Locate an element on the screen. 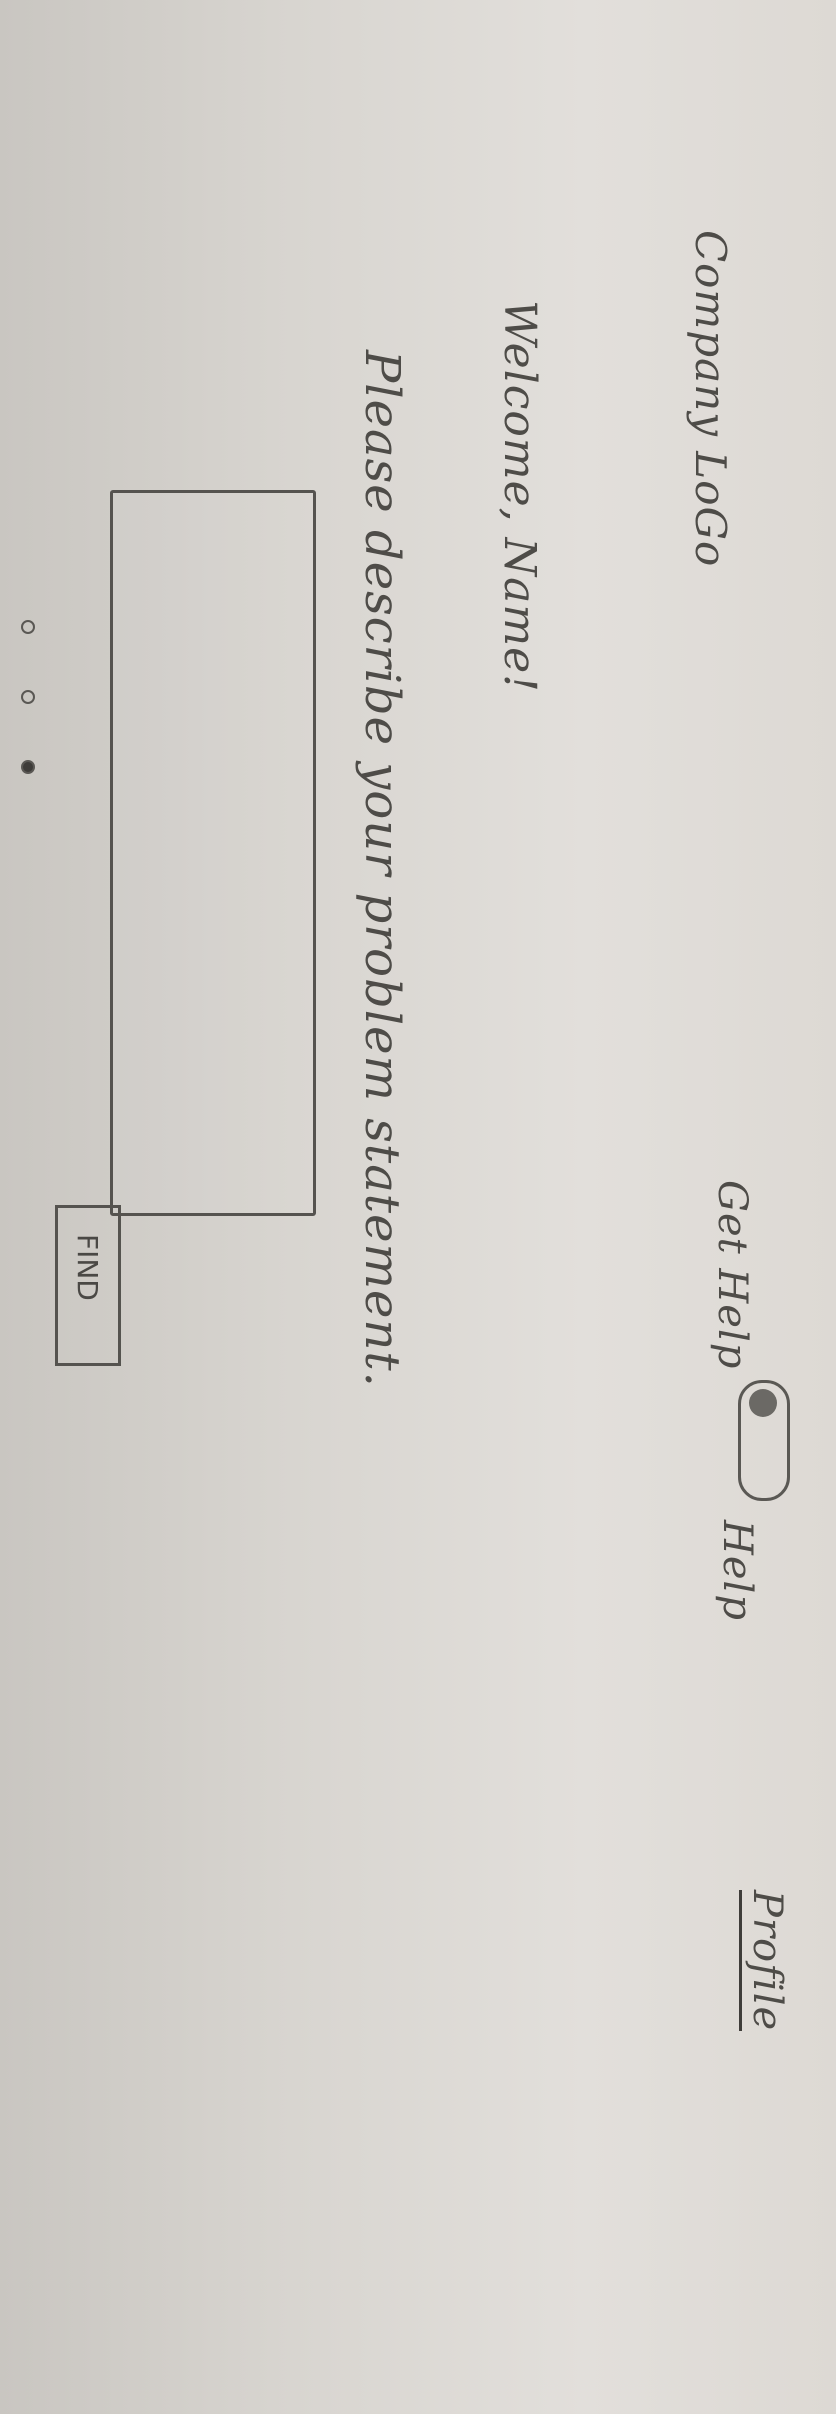 This screenshot has height=2414, width=836. get-help-label: Get Help is located at coordinates (732, 1275).